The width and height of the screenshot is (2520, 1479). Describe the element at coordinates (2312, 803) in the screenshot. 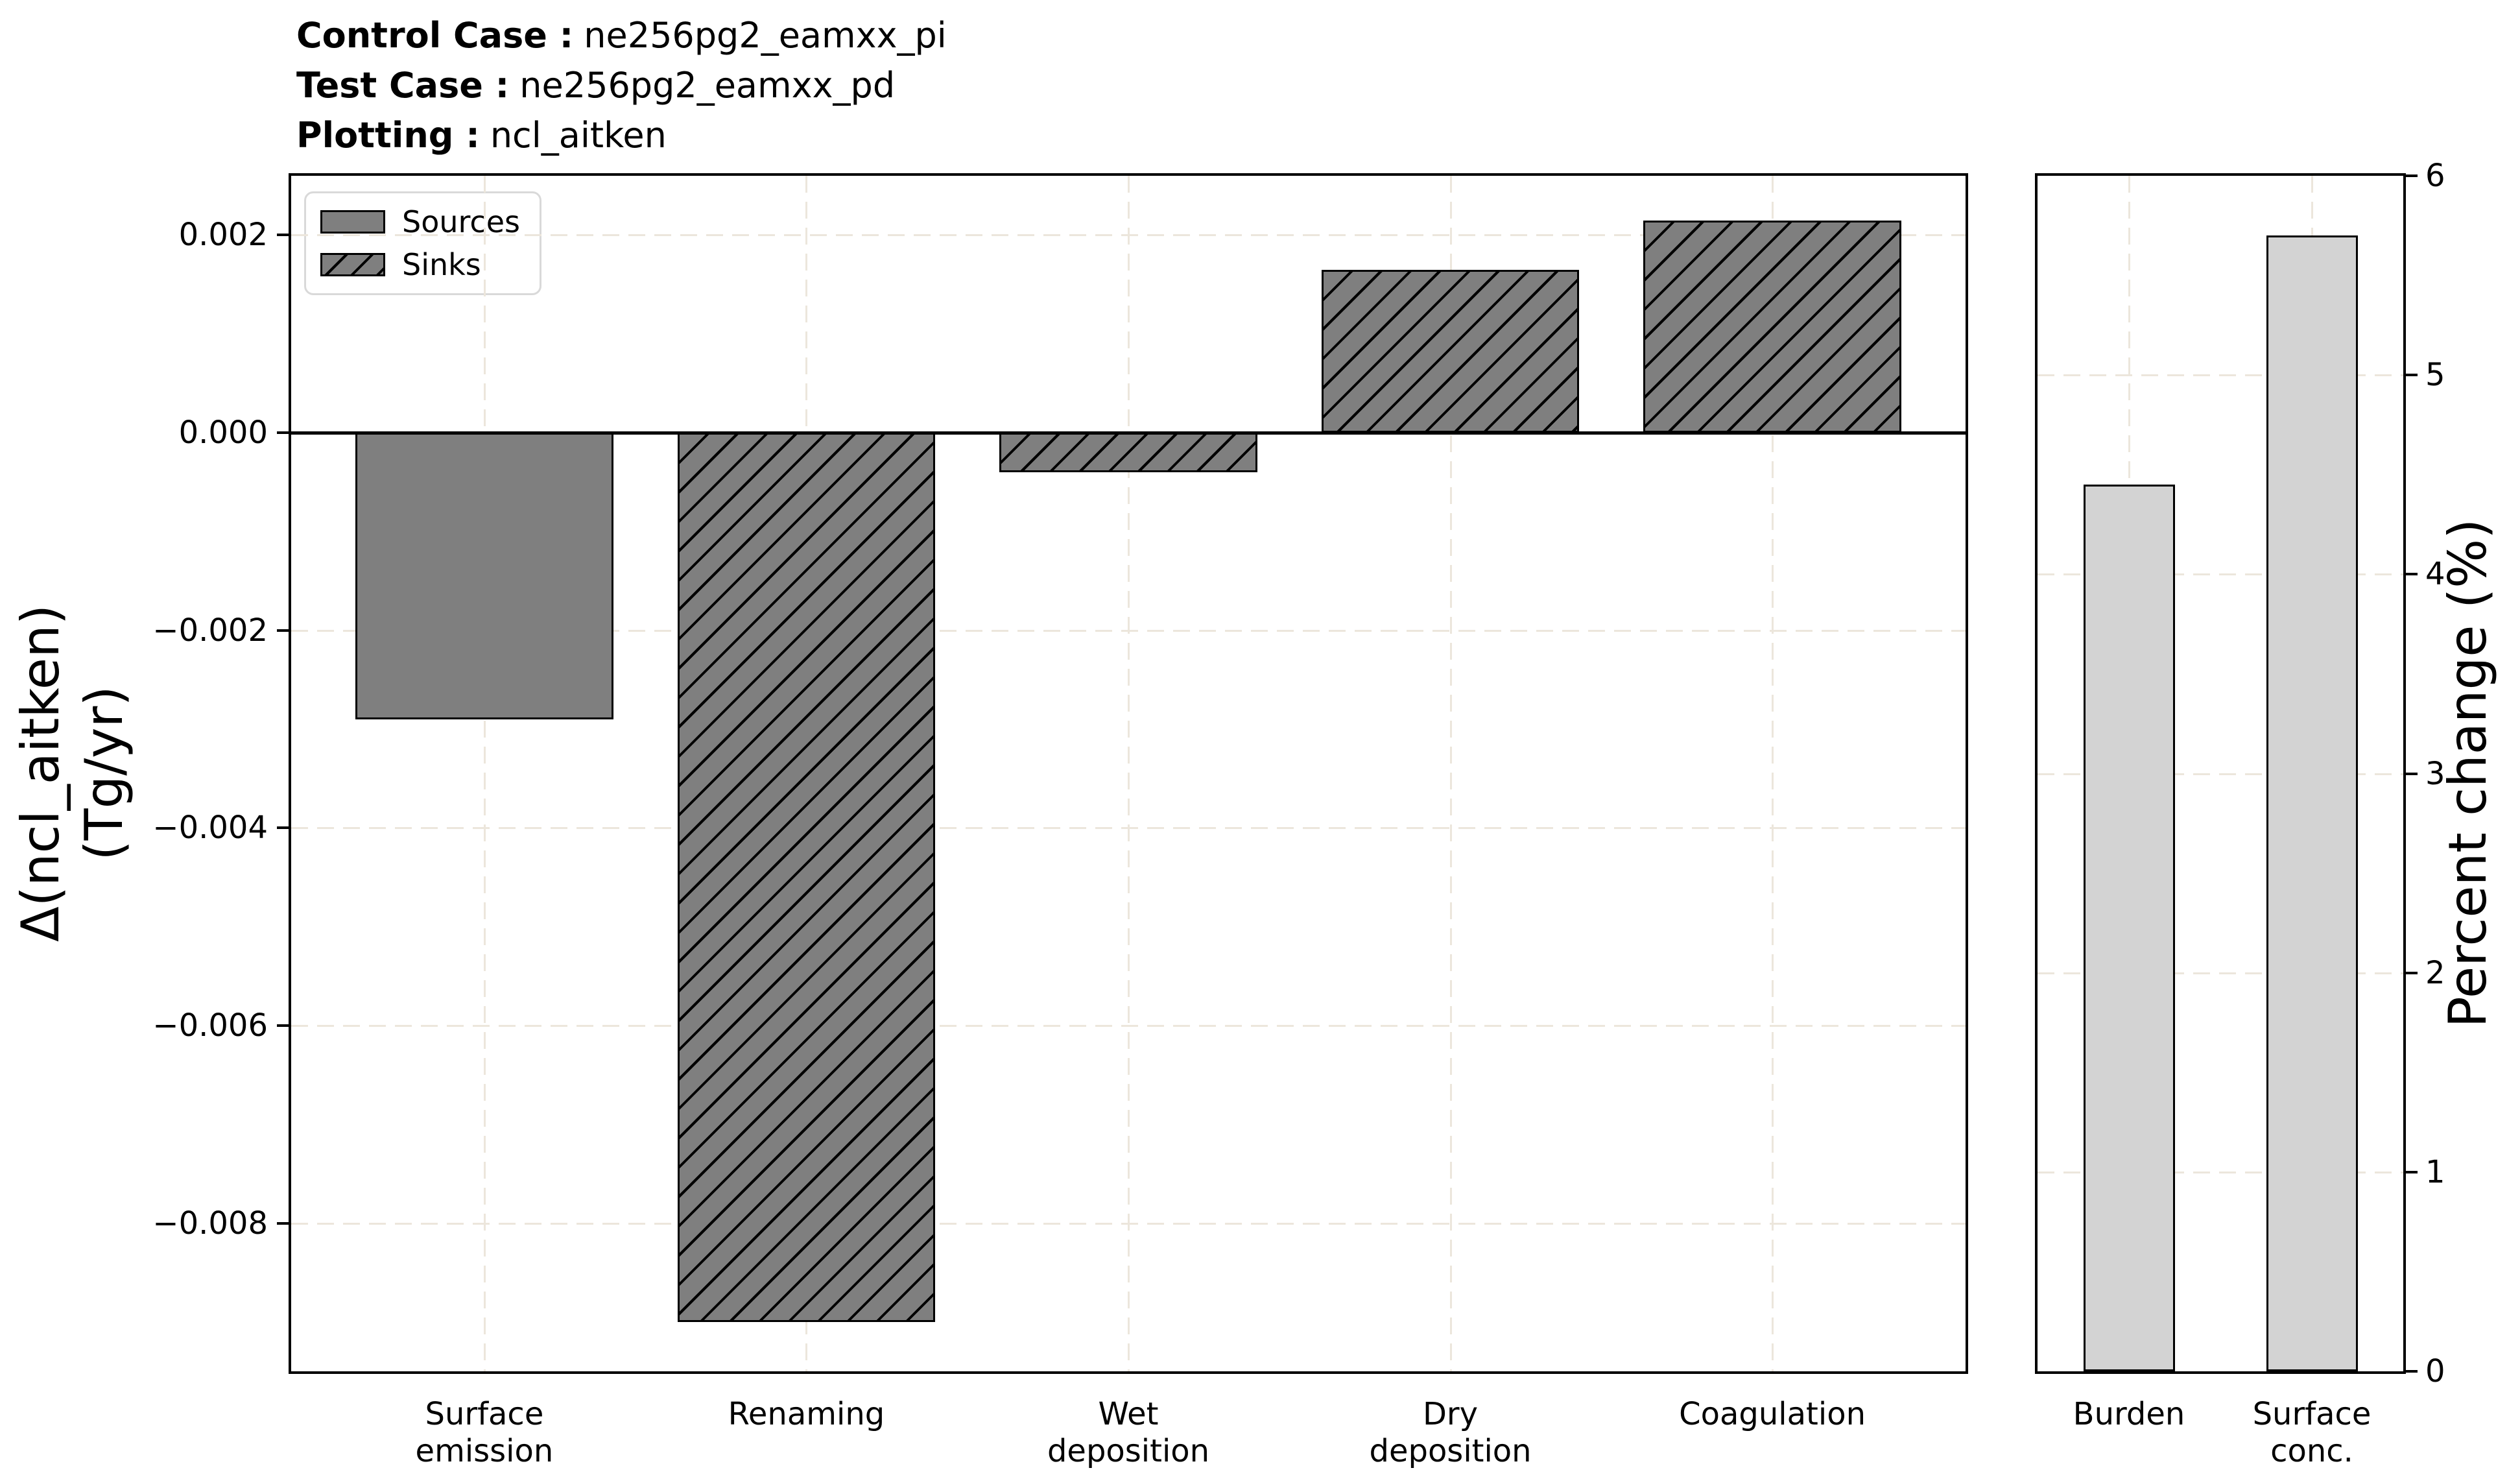

I see `bar-surface-conc` at that location.